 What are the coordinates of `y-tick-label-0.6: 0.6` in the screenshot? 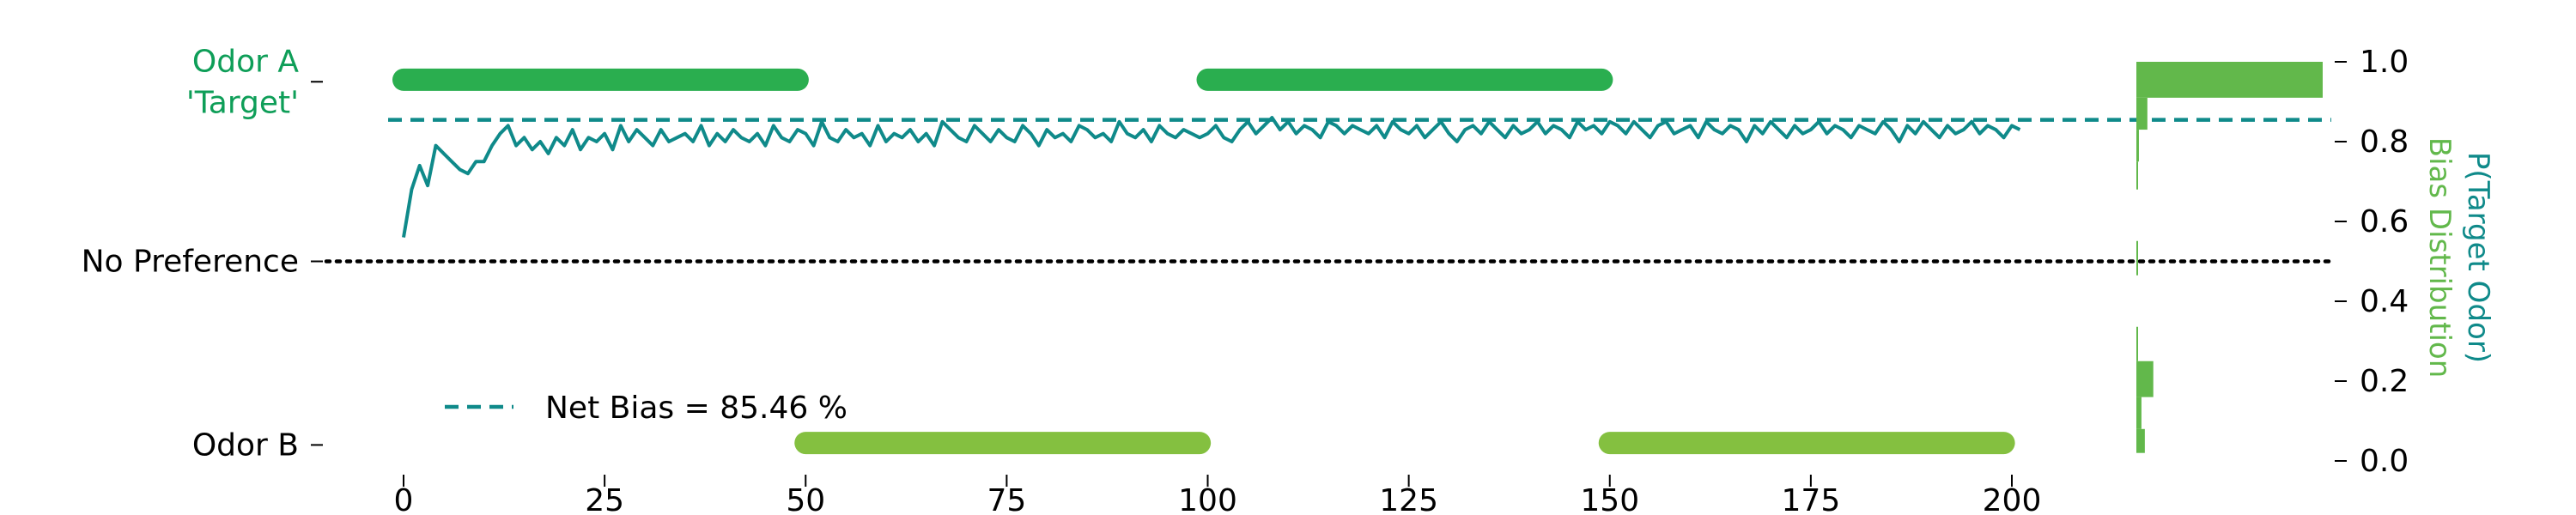 It's located at (2384, 221).